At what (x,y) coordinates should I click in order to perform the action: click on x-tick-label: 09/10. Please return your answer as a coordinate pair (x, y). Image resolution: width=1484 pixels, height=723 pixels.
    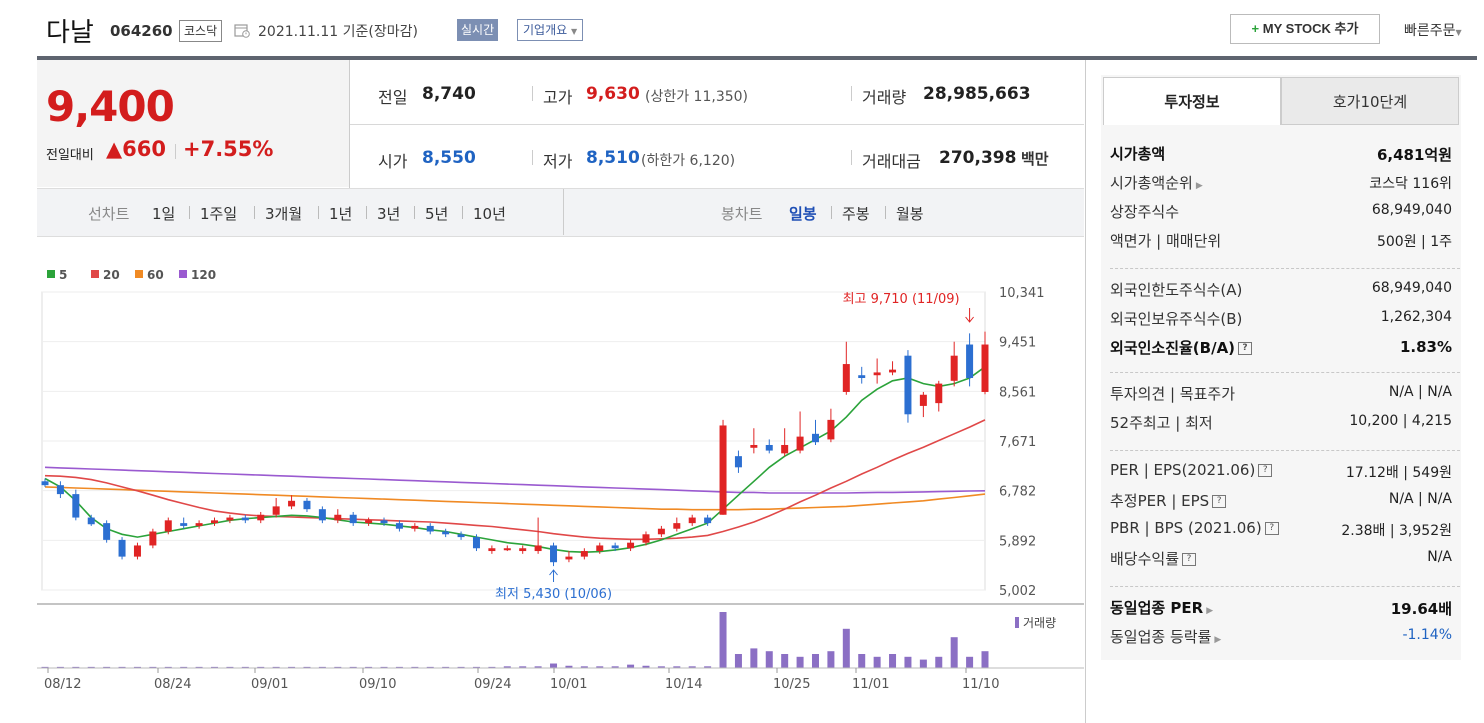
    Looking at the image, I should click on (377, 684).